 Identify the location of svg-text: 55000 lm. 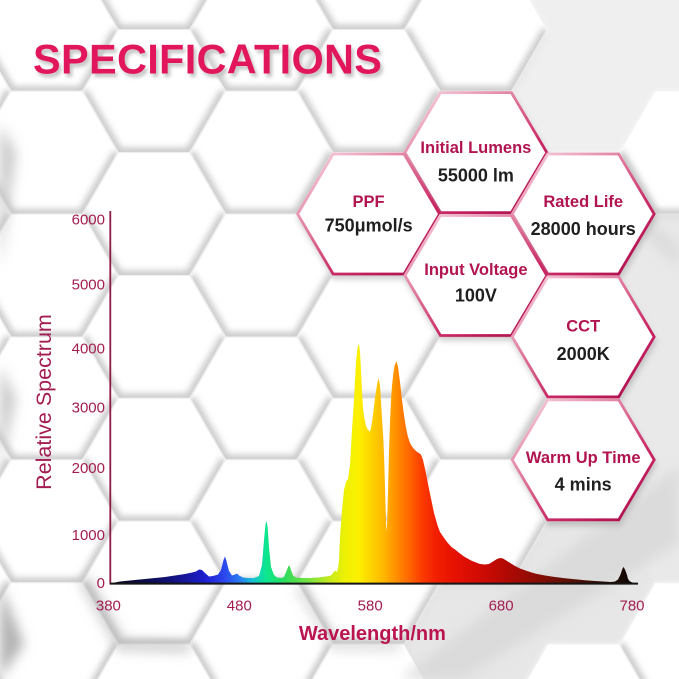
(476, 176).